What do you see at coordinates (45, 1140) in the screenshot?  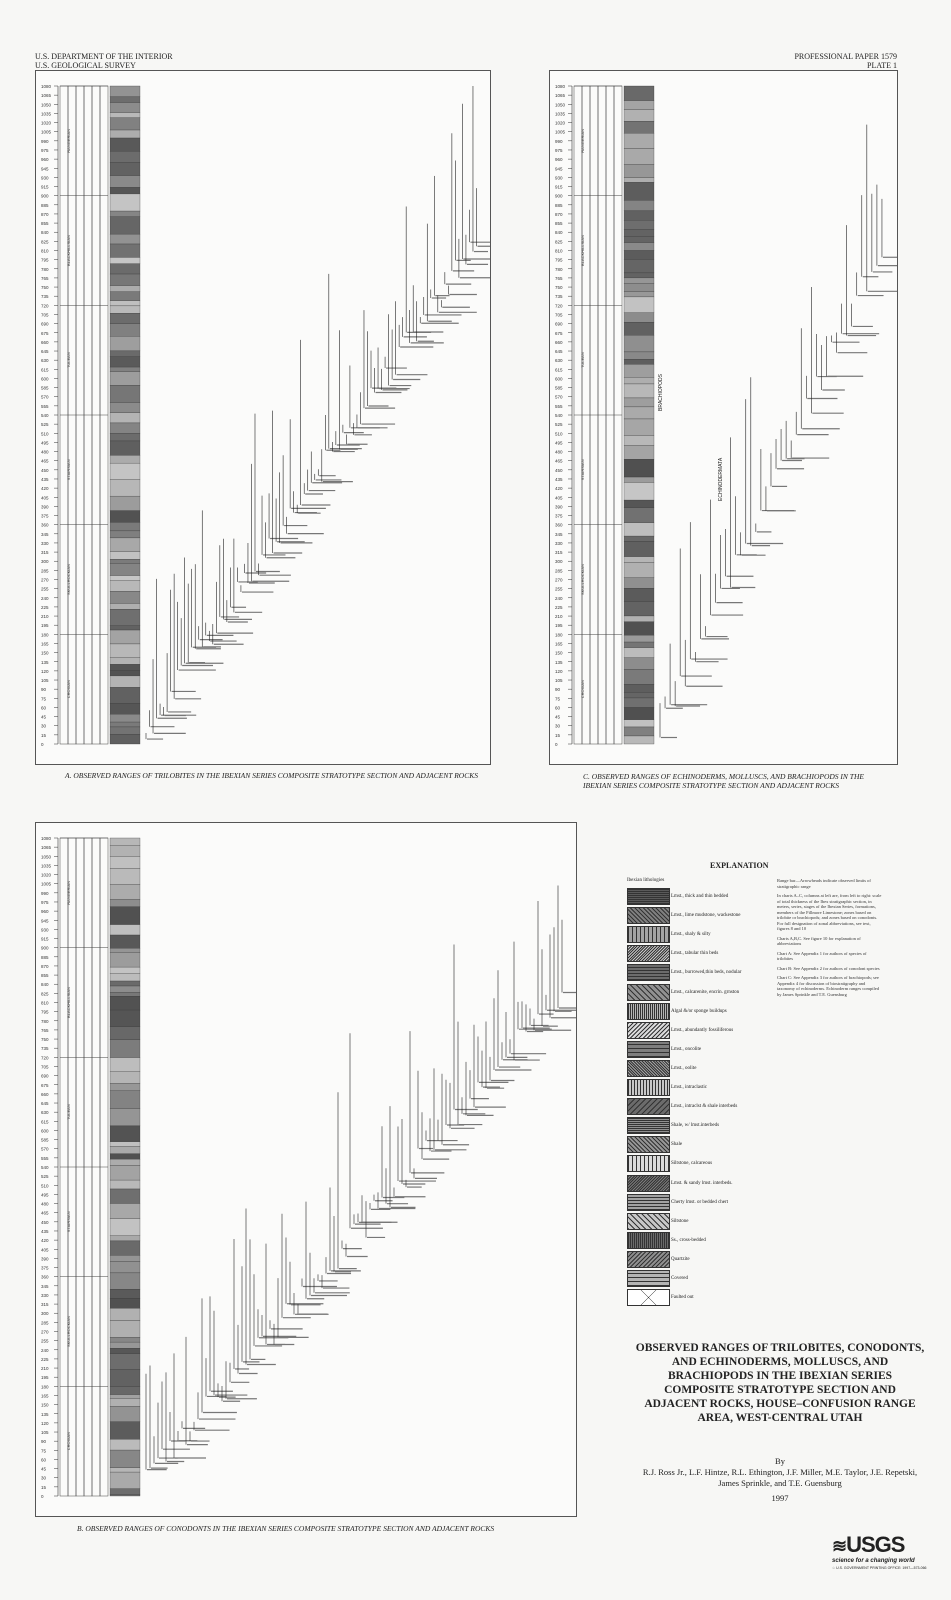 I see `scale-tick-label: 585` at bounding box center [45, 1140].